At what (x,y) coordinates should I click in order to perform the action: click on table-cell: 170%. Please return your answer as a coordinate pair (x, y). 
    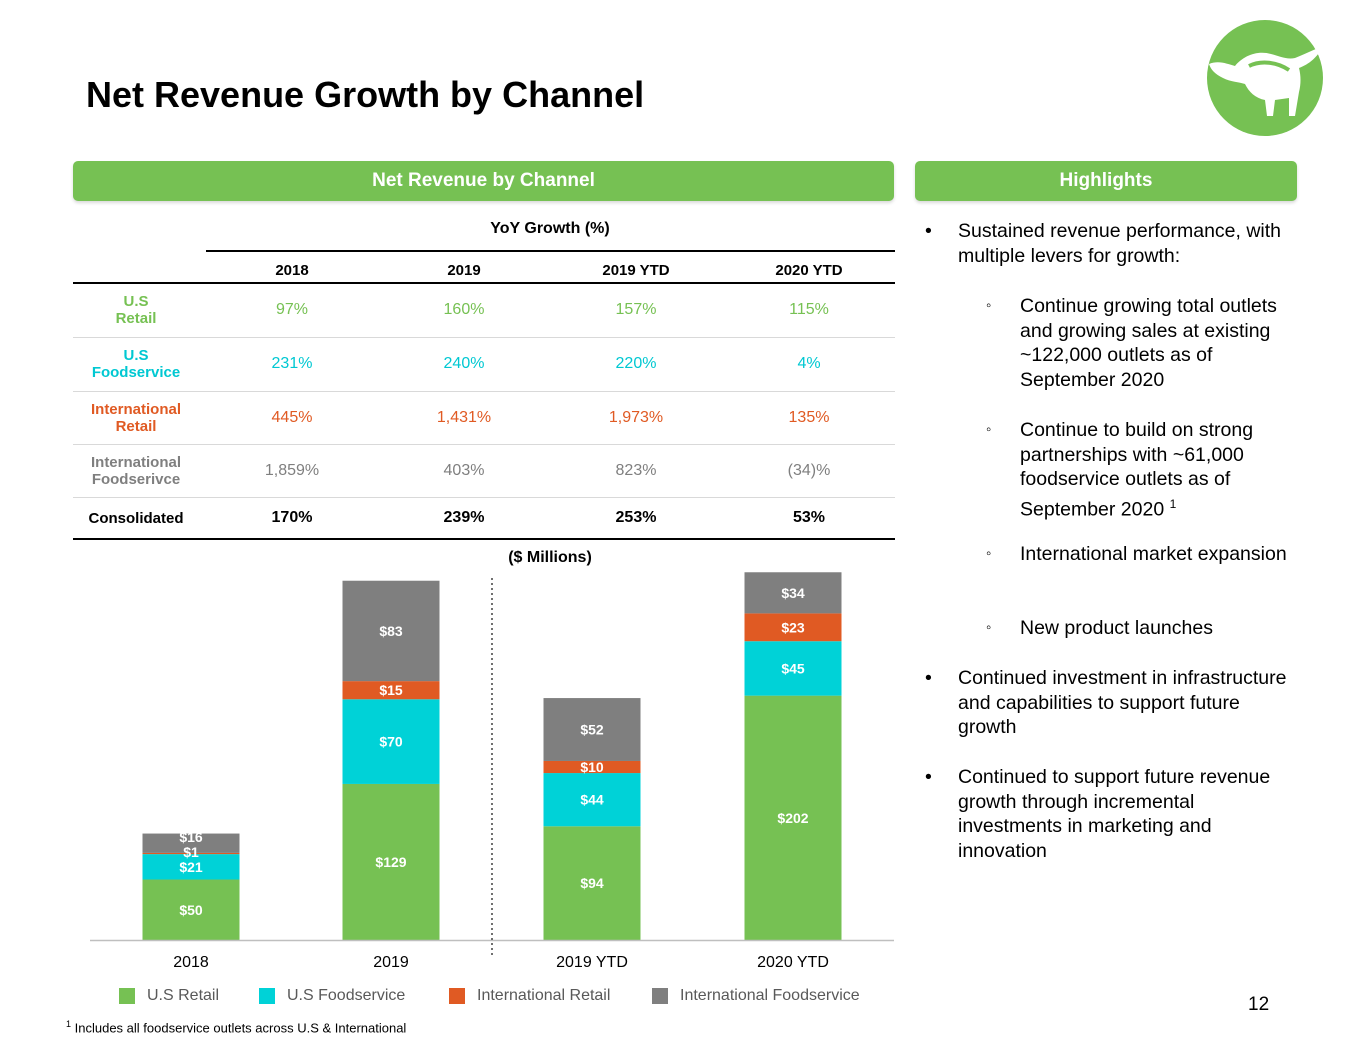
    Looking at the image, I should click on (292, 517).